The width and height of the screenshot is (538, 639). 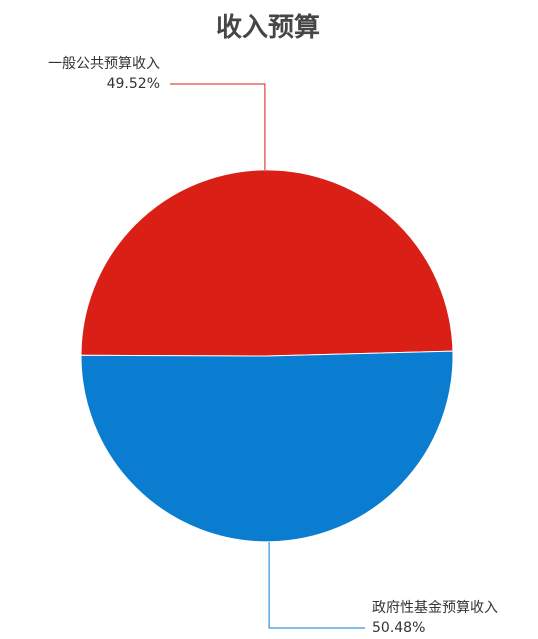 I want to click on slice-label-name-2: 政府性基金预算收入, so click(x=435, y=607).